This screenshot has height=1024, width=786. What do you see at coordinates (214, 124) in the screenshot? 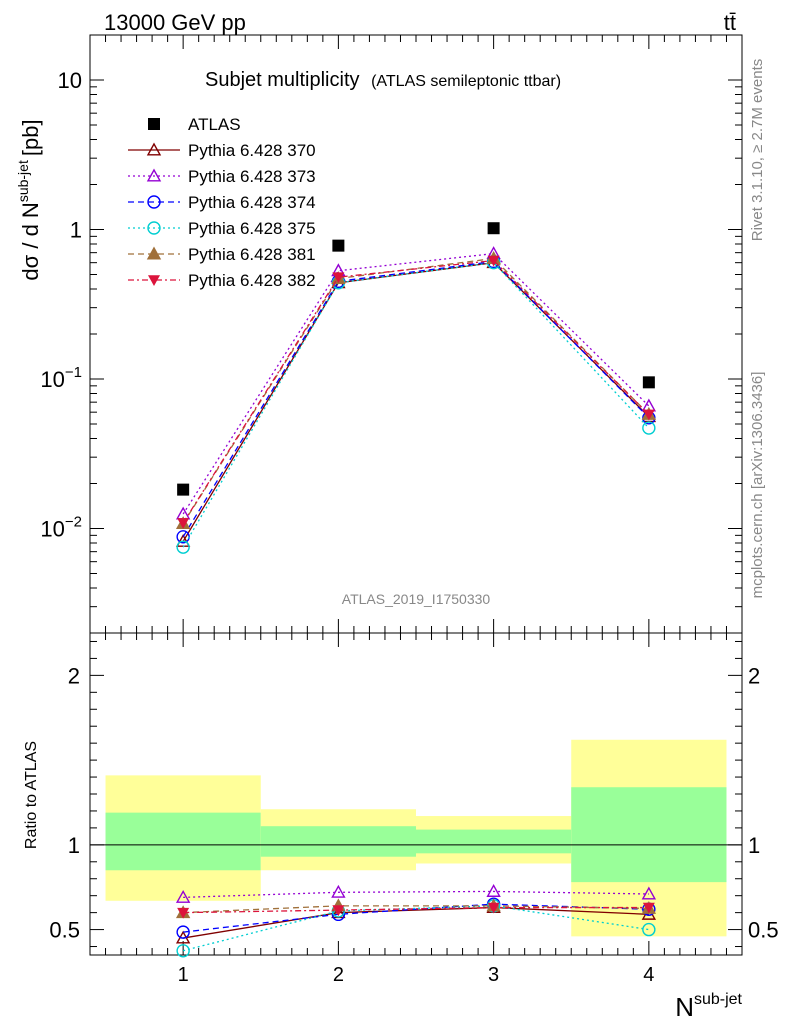
I see `legend-label: ATLAS` at bounding box center [214, 124].